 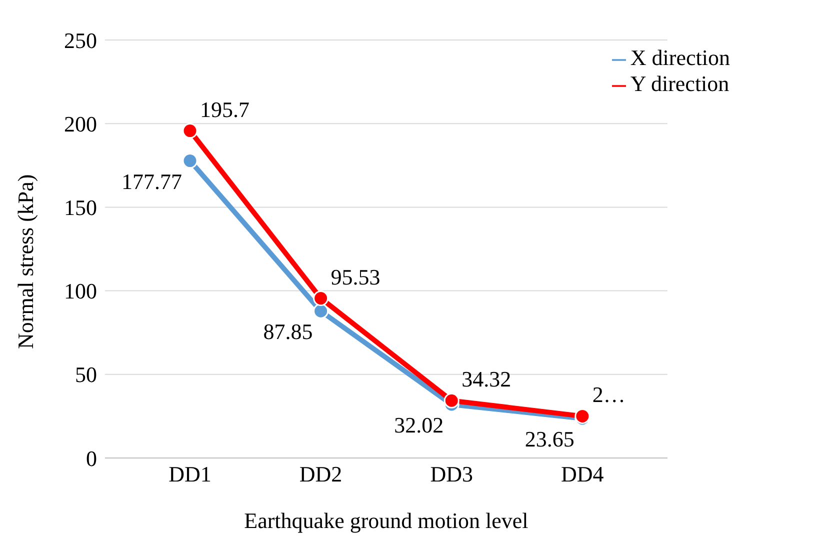 What do you see at coordinates (80, 291) in the screenshot?
I see `y-tick-label: 100` at bounding box center [80, 291].